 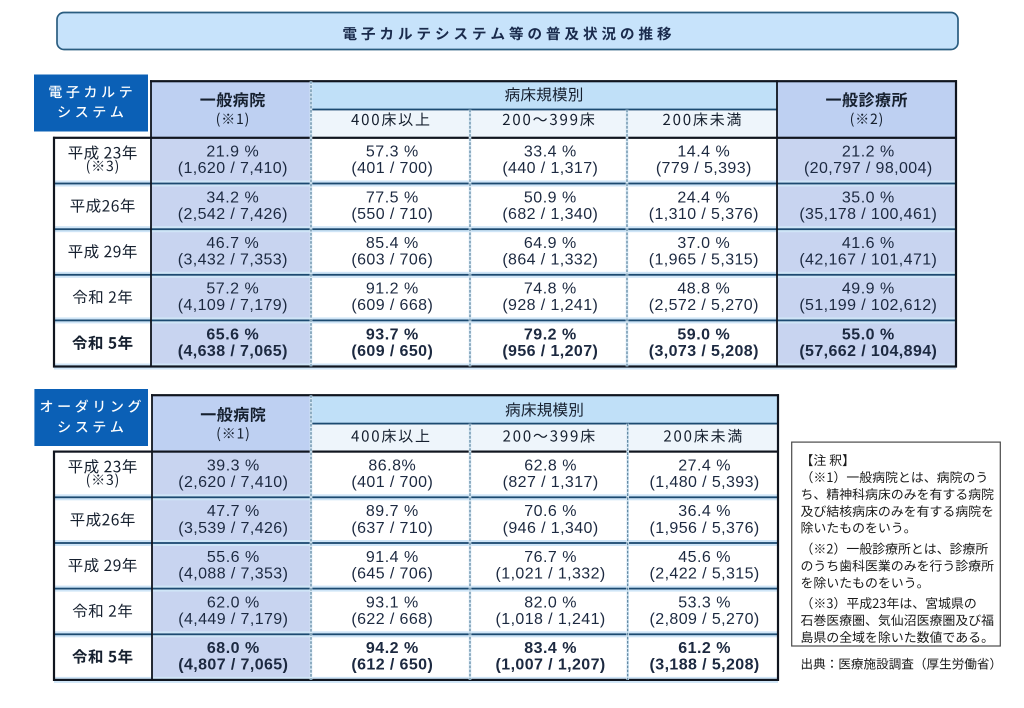 What do you see at coordinates (550, 289) in the screenshot?
I see `svg-text: 74.8 %` at bounding box center [550, 289].